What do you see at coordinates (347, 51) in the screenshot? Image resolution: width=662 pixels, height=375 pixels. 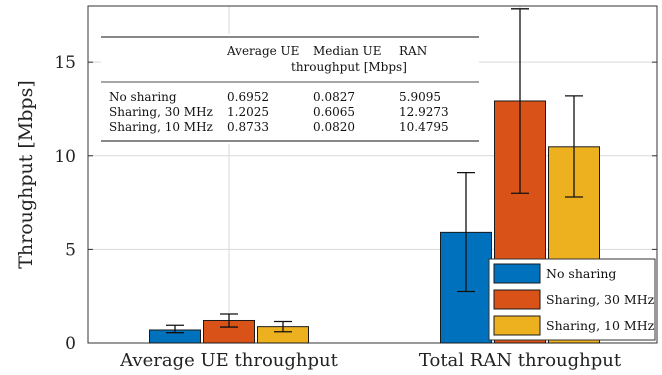 I see `table-header: Median UE` at bounding box center [347, 51].